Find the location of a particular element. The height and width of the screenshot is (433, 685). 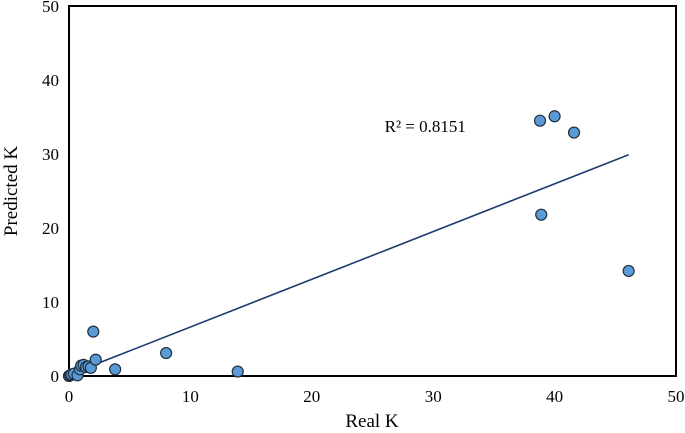

y-tick-label: 50 is located at coordinates (50, 8).